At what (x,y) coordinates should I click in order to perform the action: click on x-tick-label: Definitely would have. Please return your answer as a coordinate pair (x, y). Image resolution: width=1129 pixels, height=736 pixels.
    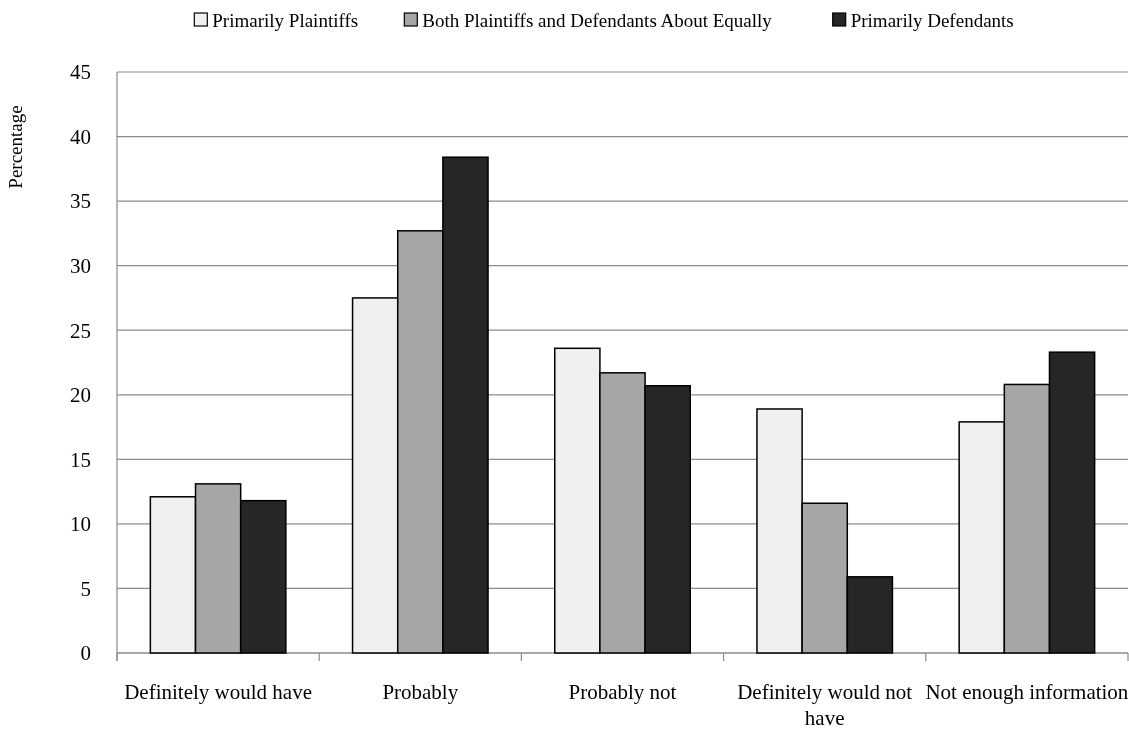
    Looking at the image, I should click on (218, 692).